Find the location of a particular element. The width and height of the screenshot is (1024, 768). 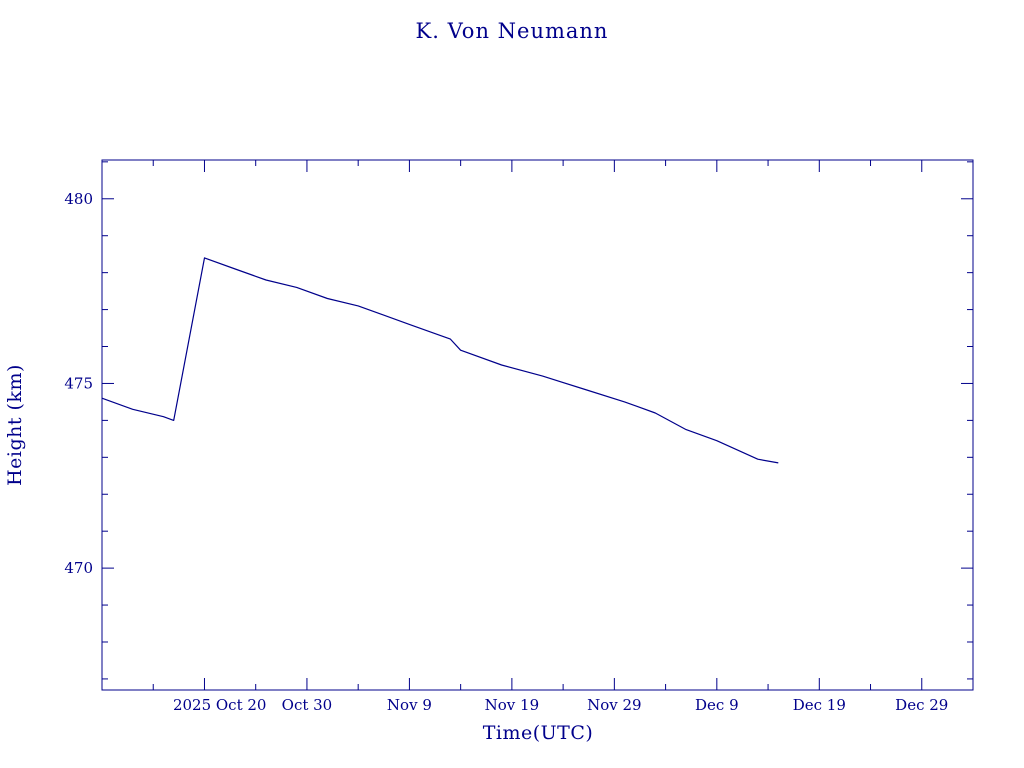

x-tick-label: Nov 9 is located at coordinates (409, 705).